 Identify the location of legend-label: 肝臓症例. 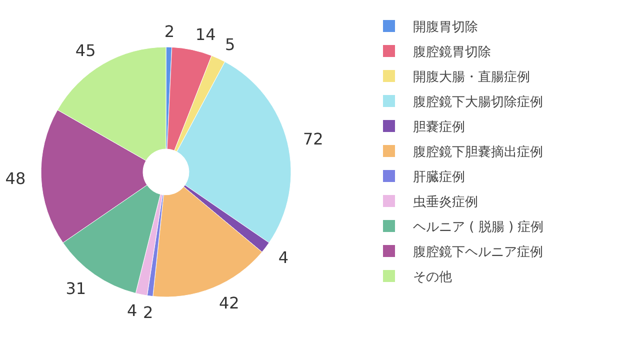
(439, 177).